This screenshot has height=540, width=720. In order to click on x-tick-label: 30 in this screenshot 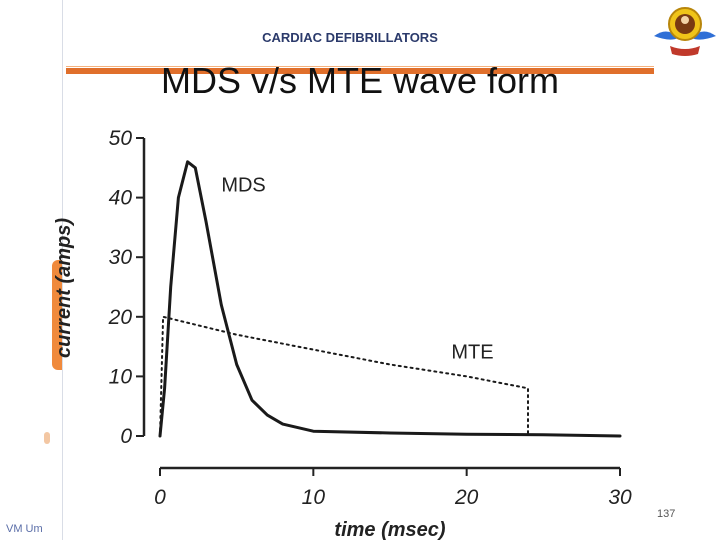, I will do `click(620, 497)`.